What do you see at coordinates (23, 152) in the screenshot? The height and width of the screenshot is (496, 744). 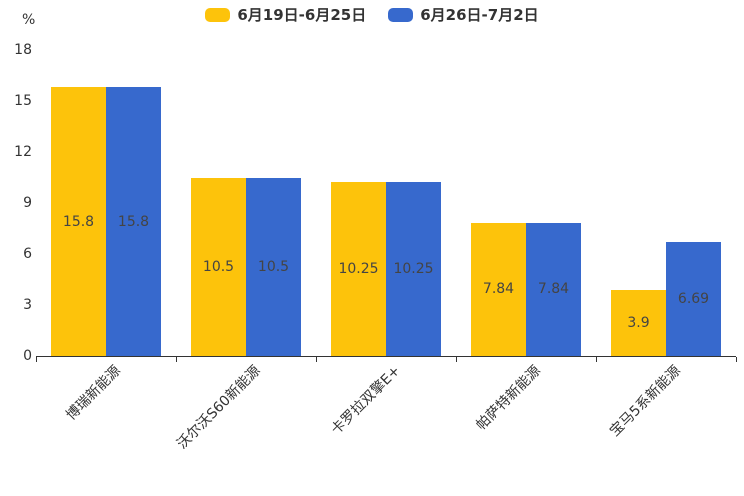 I see `y-tick-label: 12` at bounding box center [23, 152].